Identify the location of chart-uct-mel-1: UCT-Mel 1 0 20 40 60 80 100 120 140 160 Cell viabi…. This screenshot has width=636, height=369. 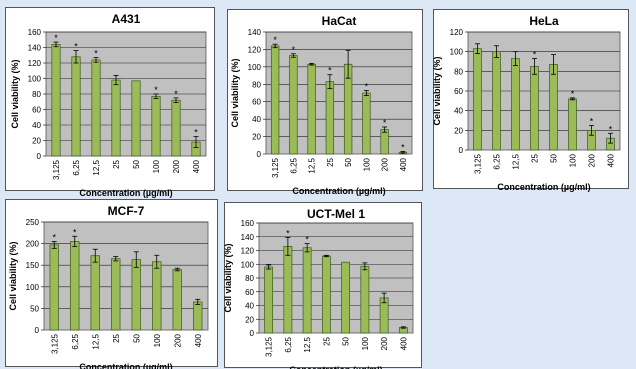
(318, 288).